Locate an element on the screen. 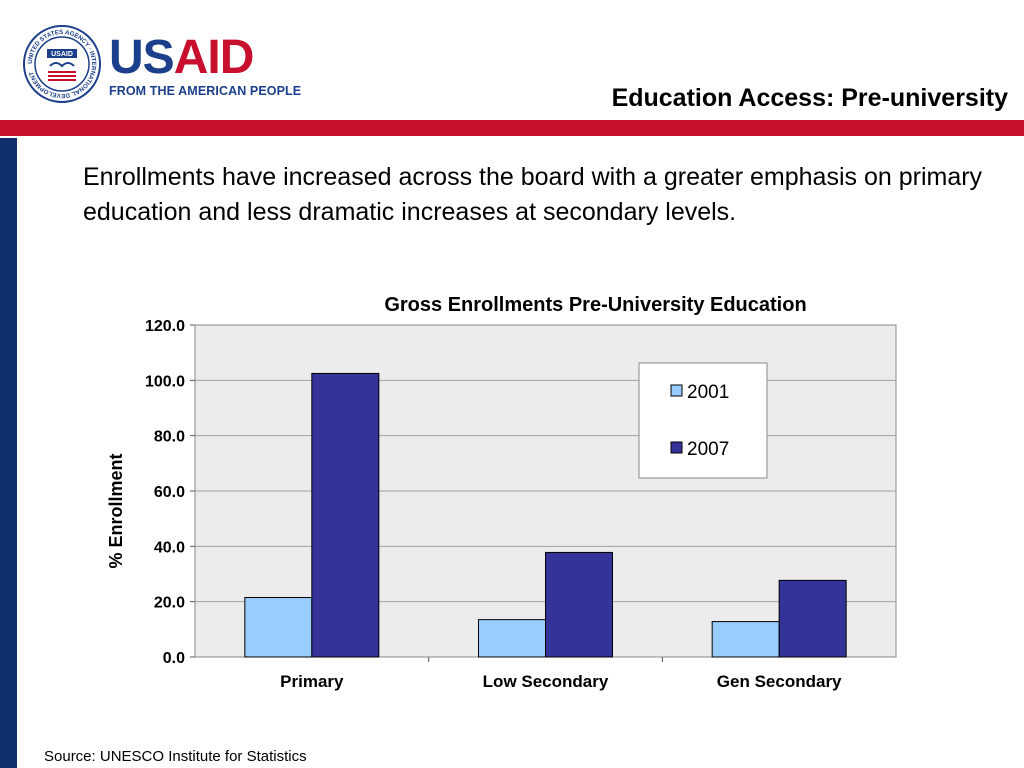 The image size is (1024, 768). bar-2007-gen-secondary is located at coordinates (812, 618).